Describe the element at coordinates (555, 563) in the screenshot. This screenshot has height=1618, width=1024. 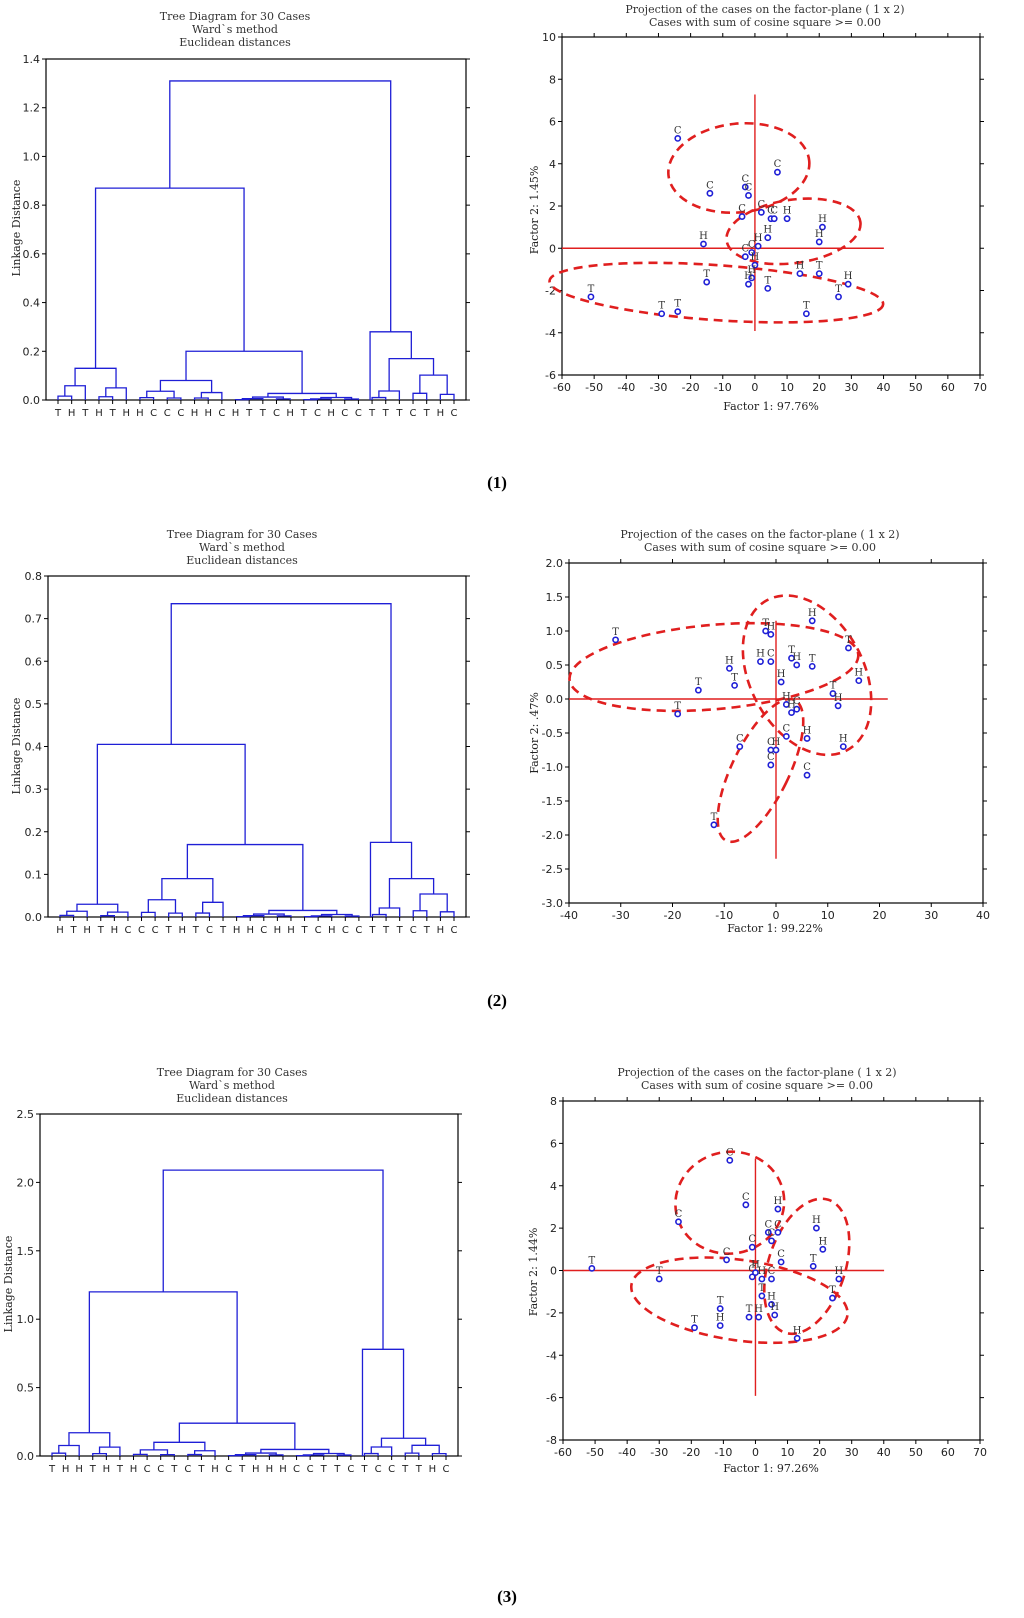
I see `y-tick-label: 2.0` at that location.